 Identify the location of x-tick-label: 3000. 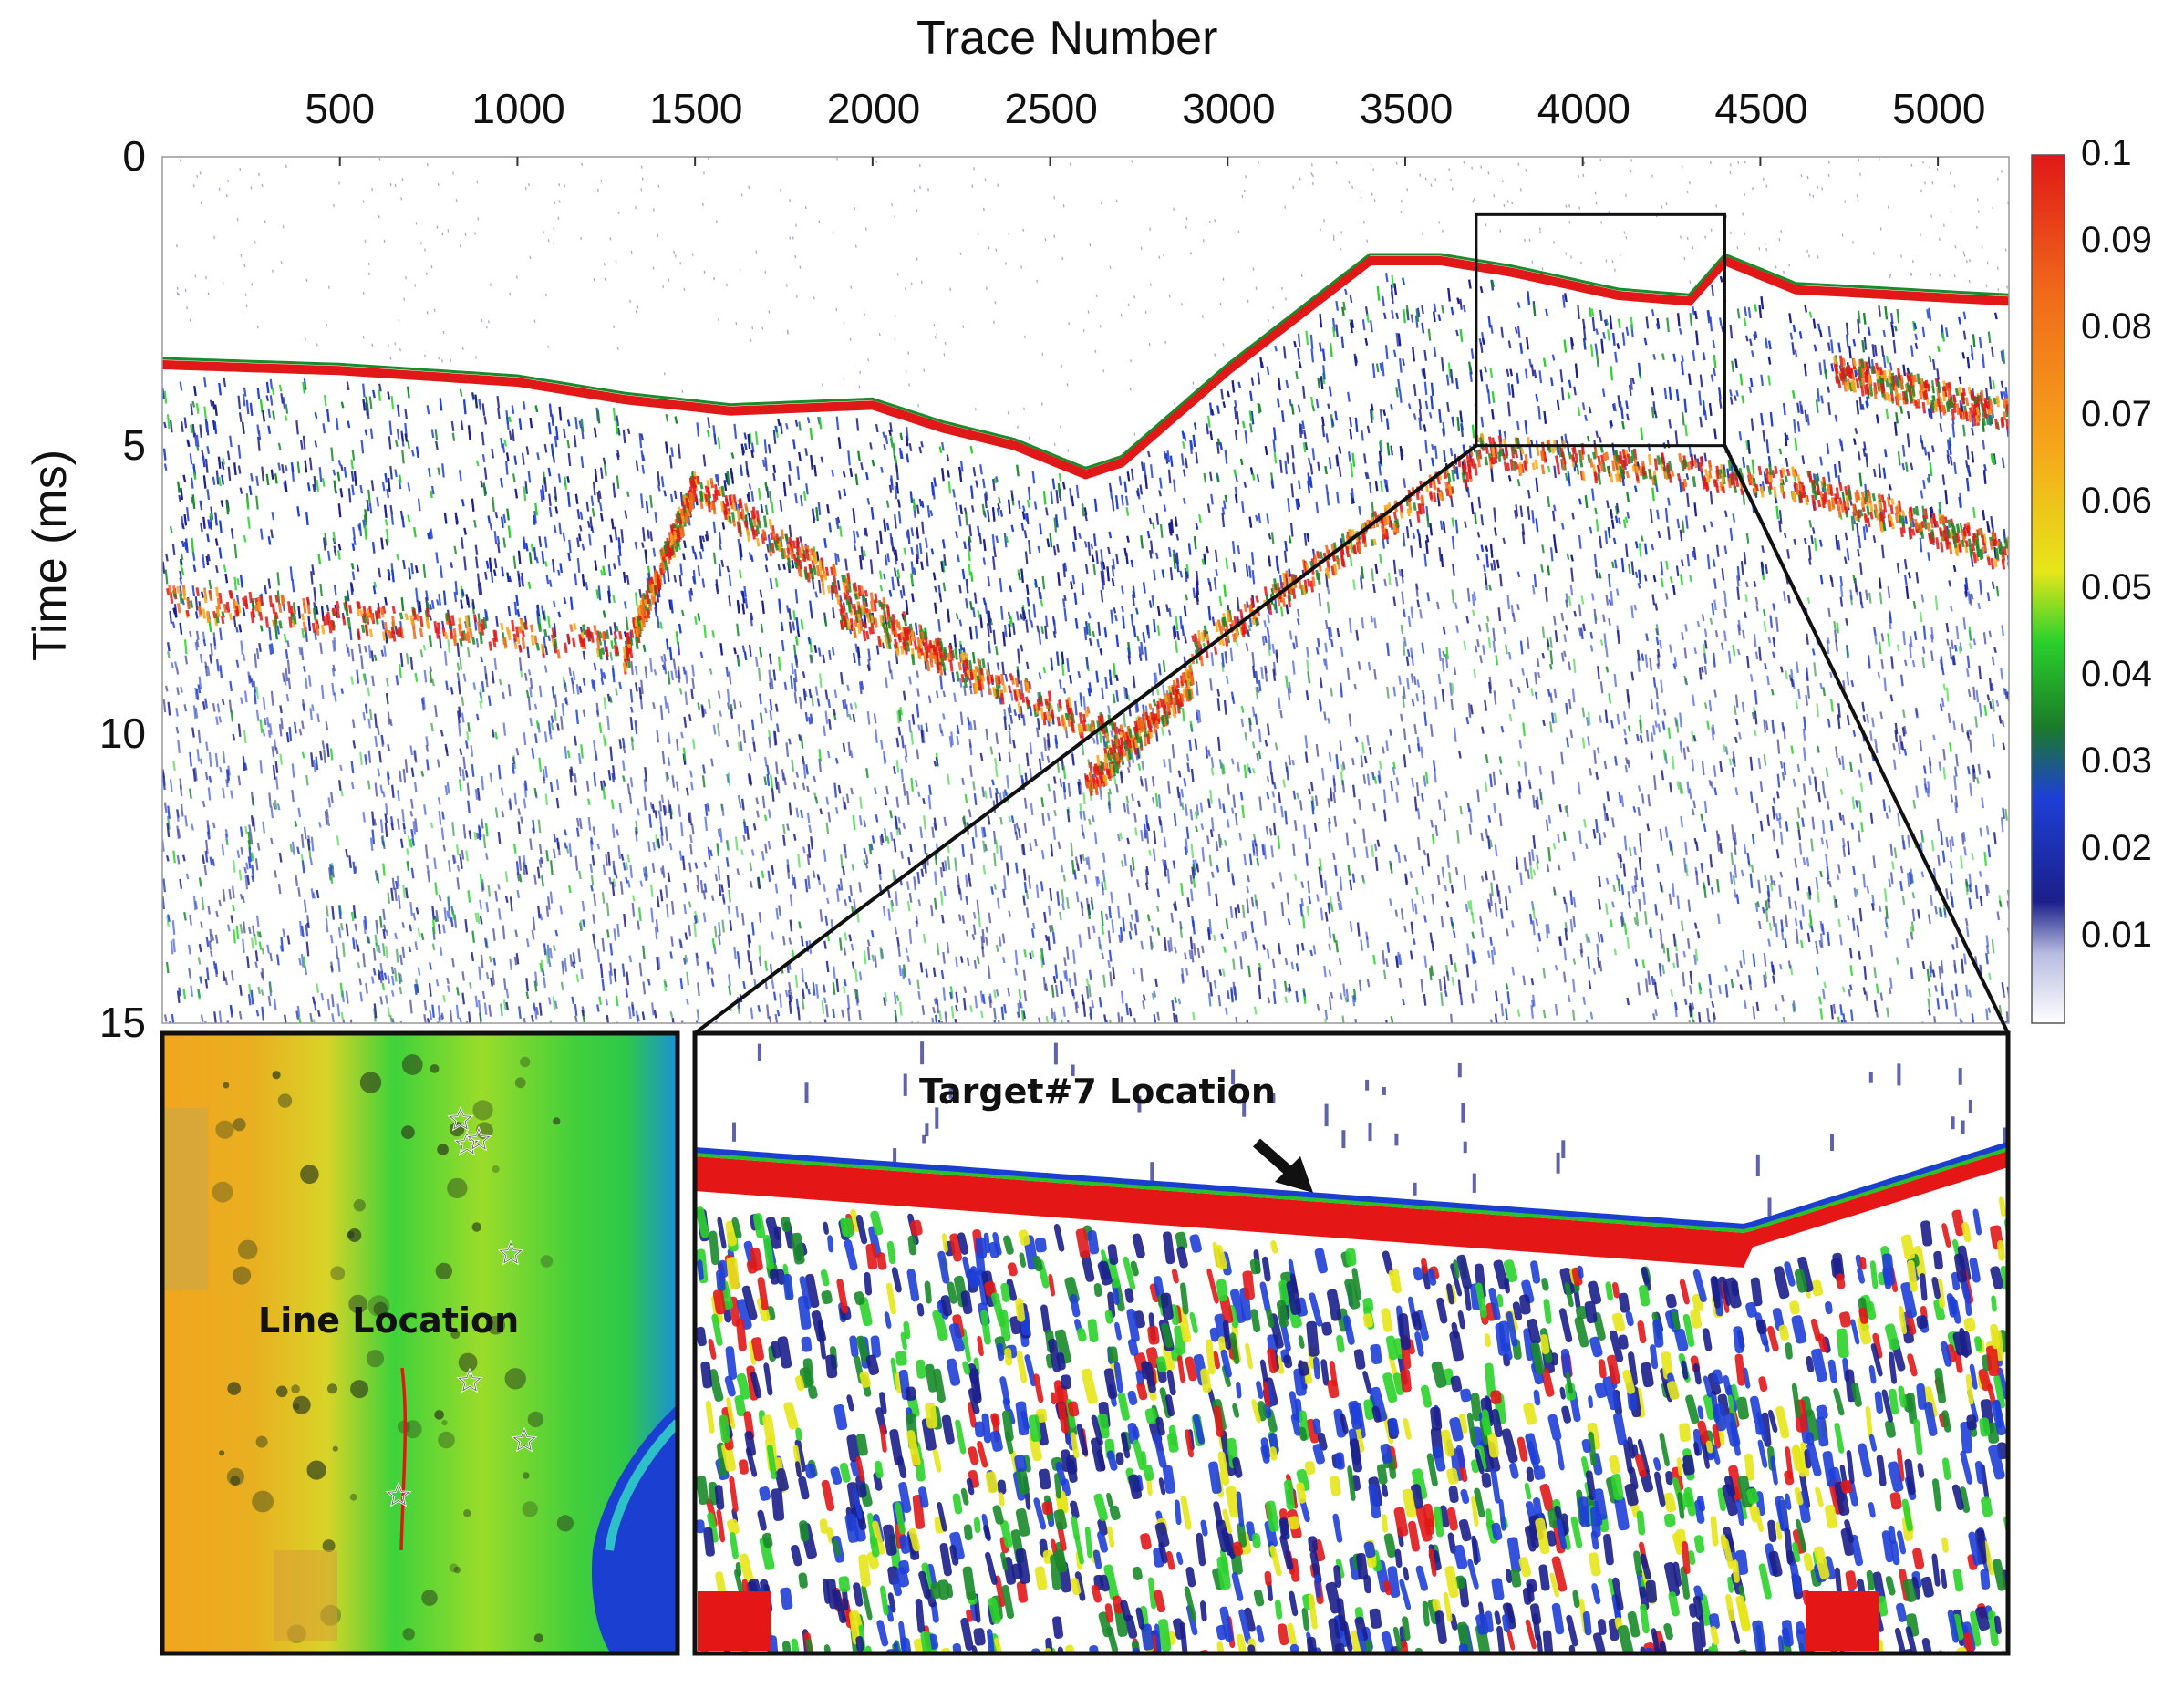
(1229, 108).